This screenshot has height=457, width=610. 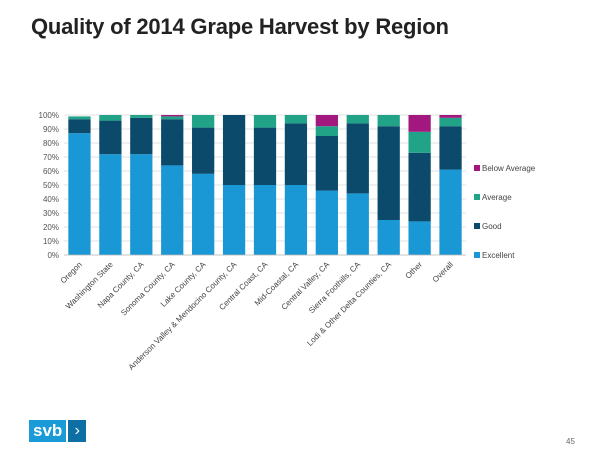 I want to click on x-tick-label: Anderson Valley & Mendocino County, CA, so click(x=183, y=316).